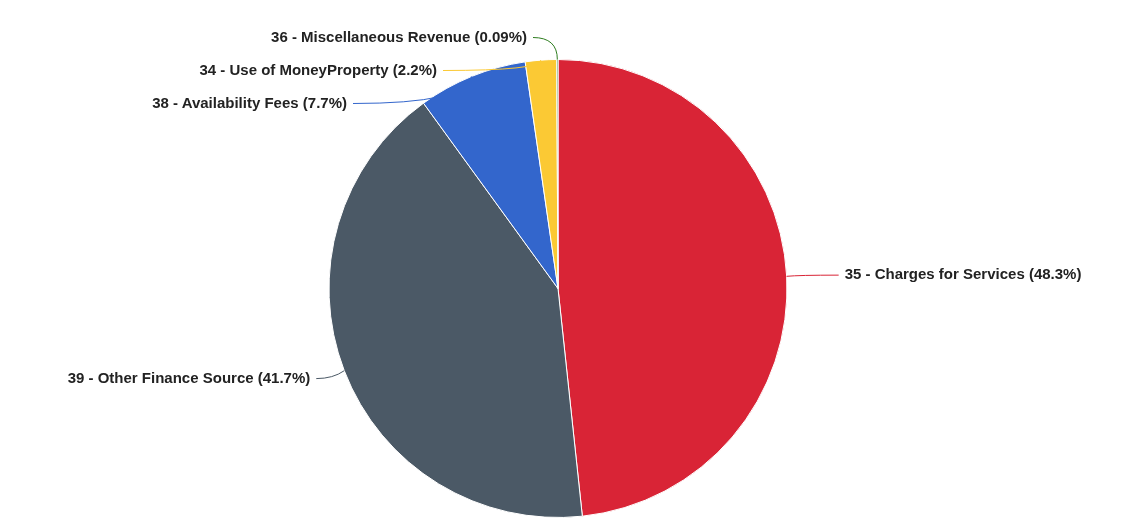 The height and width of the screenshot is (518, 1125). What do you see at coordinates (189, 377) in the screenshot?
I see `slice-label: 39 - Other Finance Source (41.7%)` at bounding box center [189, 377].